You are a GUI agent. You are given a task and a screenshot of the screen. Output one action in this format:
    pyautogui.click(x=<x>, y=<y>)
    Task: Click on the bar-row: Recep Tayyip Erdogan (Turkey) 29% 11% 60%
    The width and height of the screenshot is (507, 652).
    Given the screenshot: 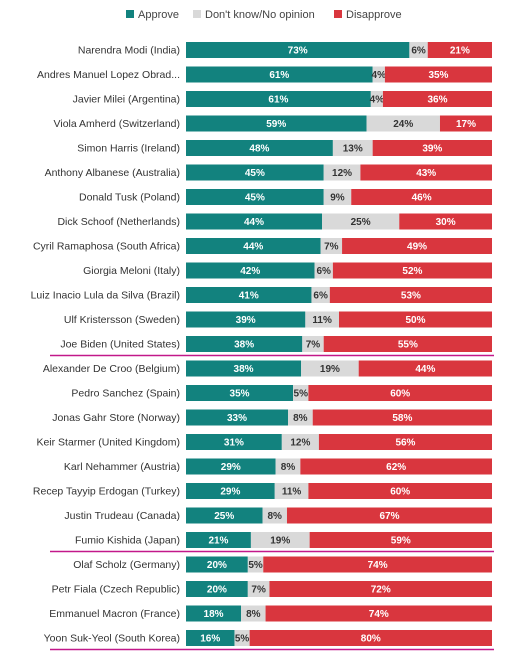 What is the action you would take?
    pyautogui.click(x=262, y=491)
    